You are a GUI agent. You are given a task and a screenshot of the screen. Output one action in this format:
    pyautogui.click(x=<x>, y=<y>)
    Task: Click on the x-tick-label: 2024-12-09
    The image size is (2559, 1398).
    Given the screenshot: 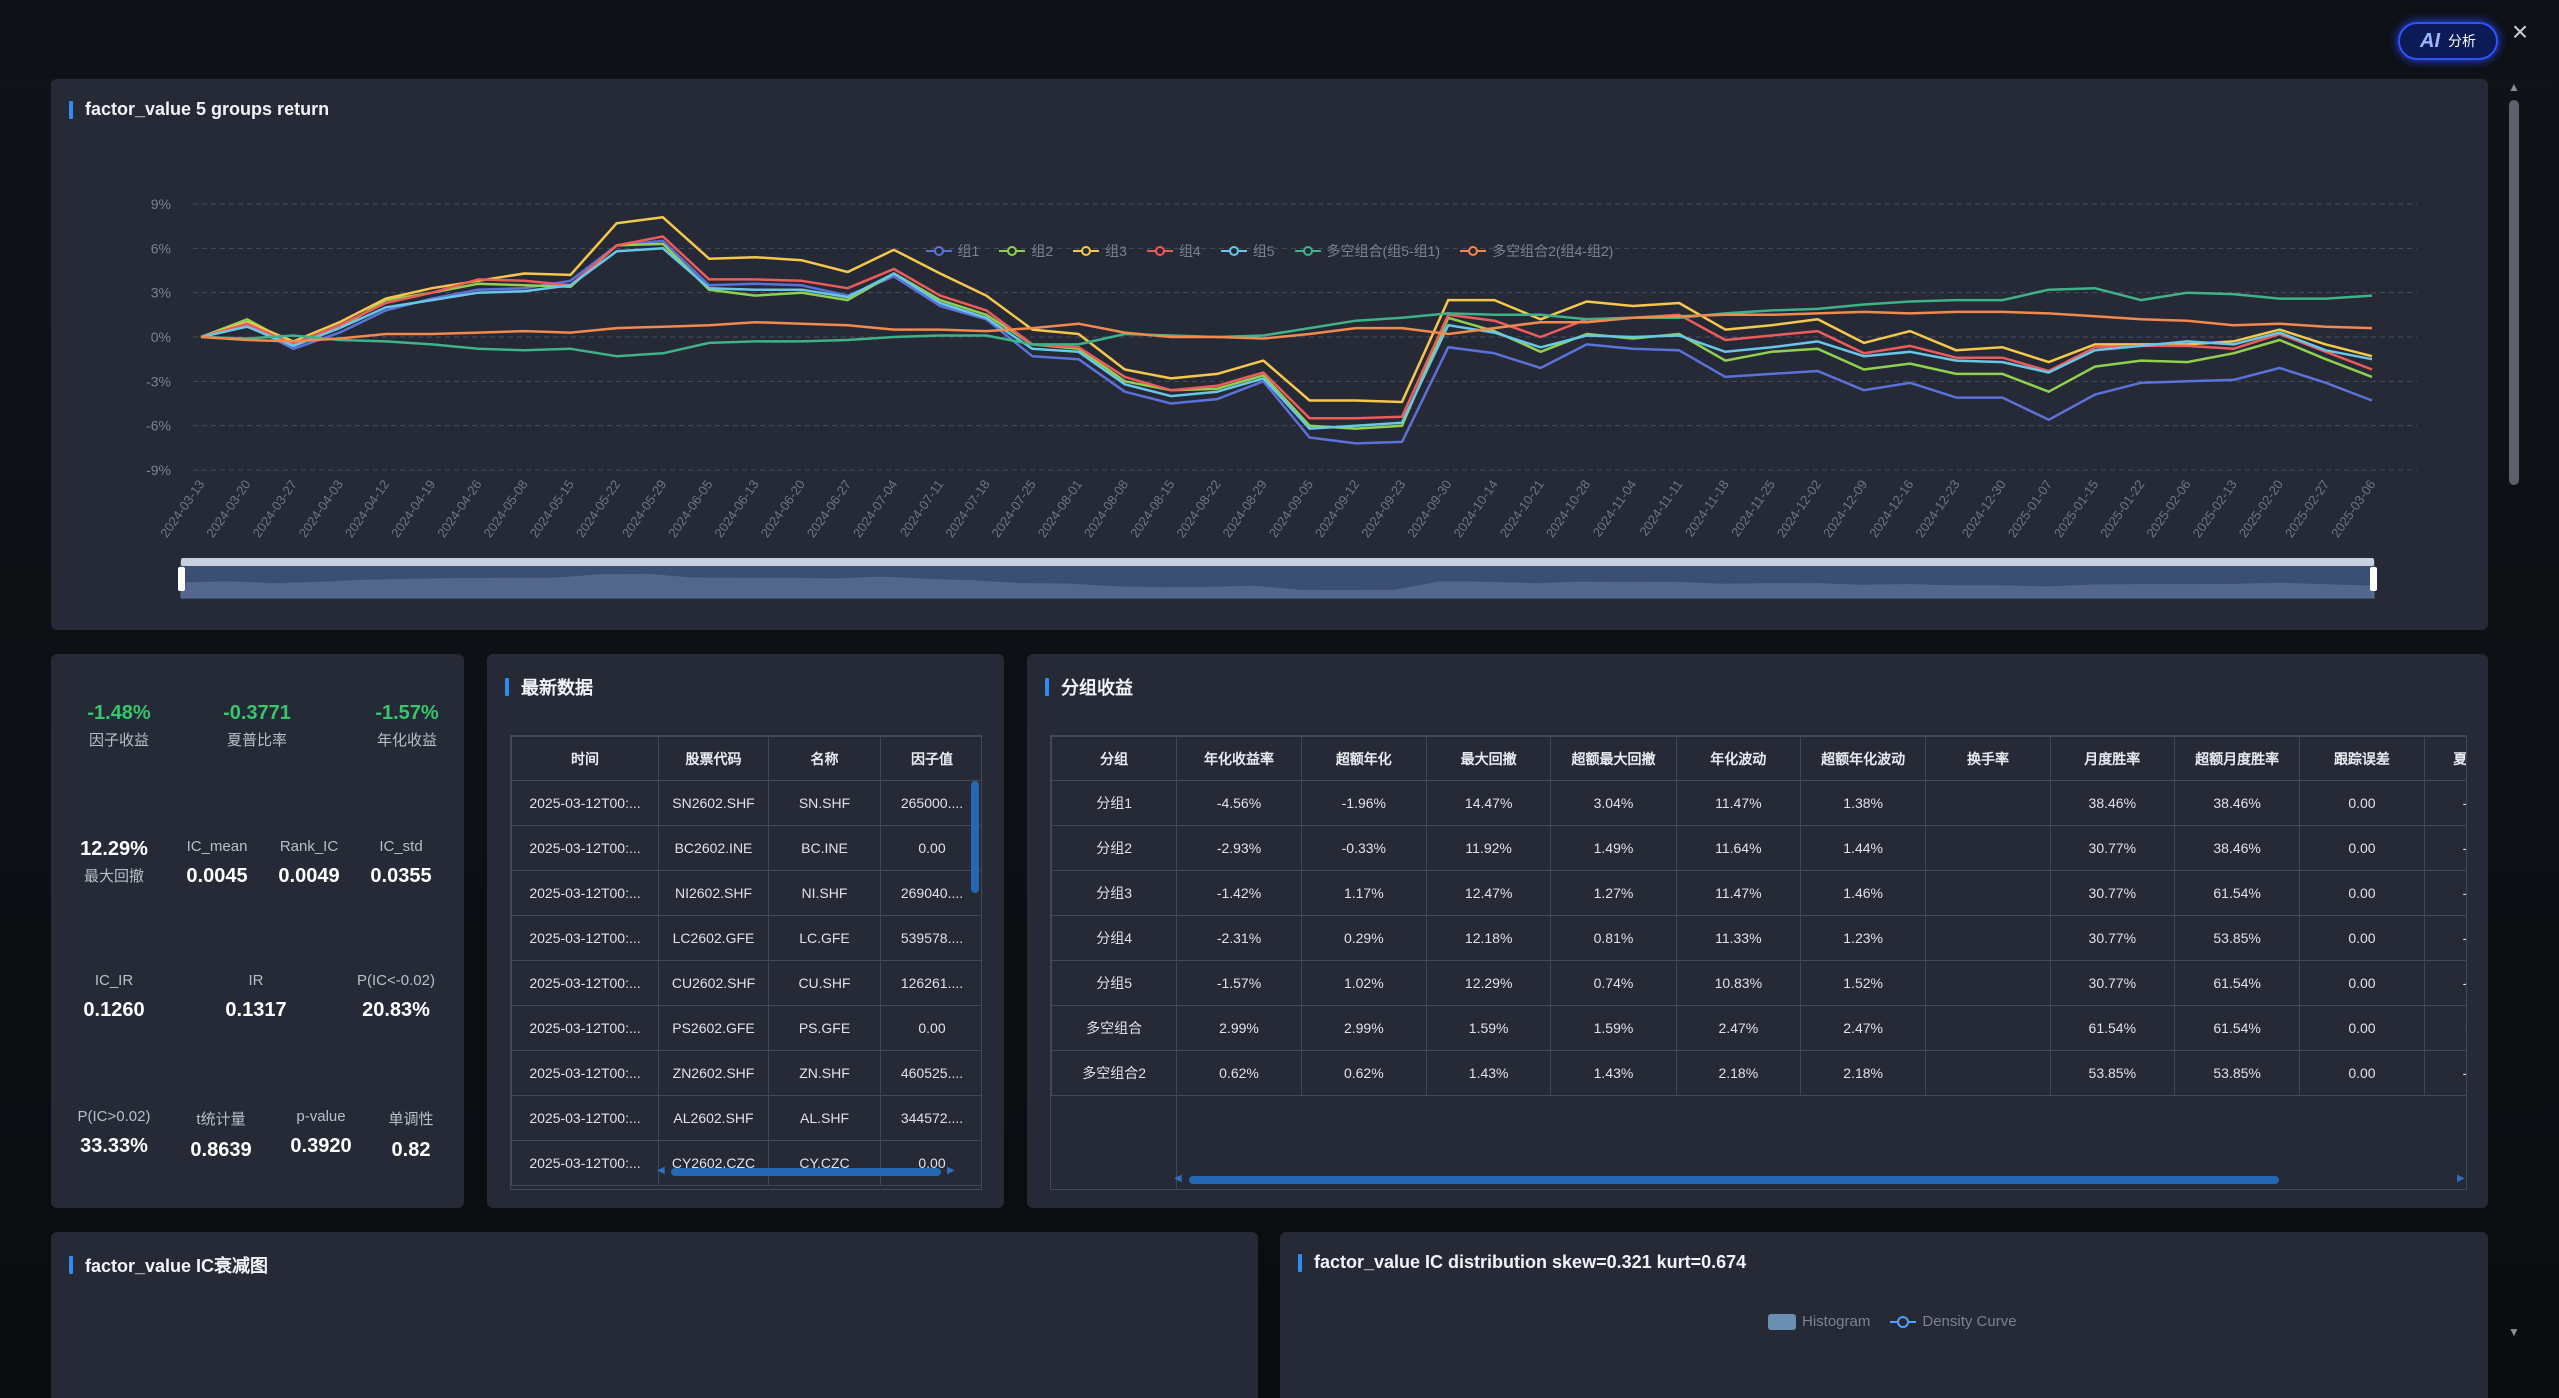 What is the action you would take?
    pyautogui.click(x=1845, y=508)
    